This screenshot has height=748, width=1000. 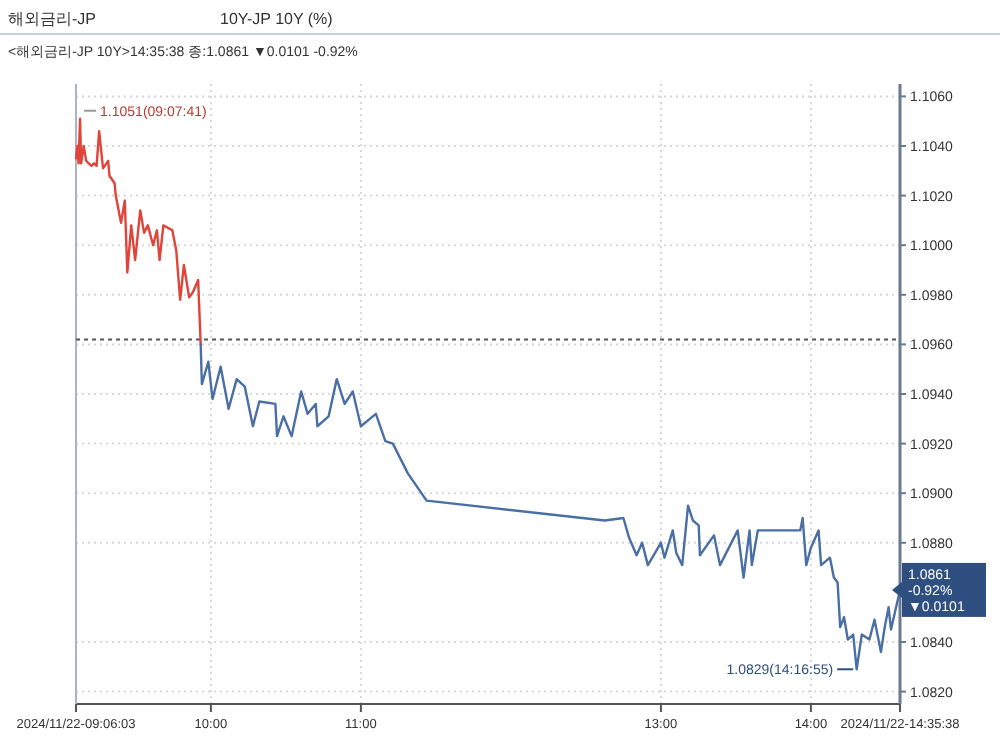 What do you see at coordinates (52, 19) in the screenshot?
I see `chart-title: 해외금리-JP` at bounding box center [52, 19].